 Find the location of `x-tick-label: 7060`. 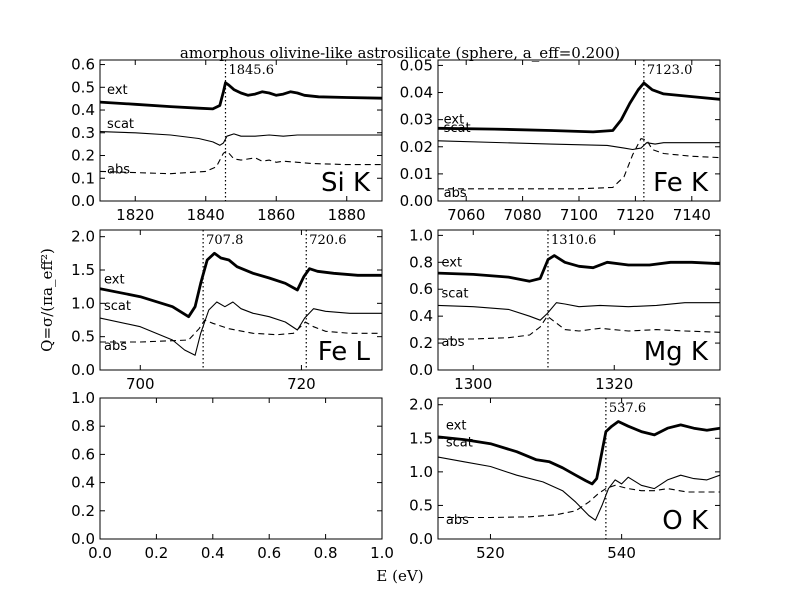

x-tick-label: 7060 is located at coordinates (466, 215).